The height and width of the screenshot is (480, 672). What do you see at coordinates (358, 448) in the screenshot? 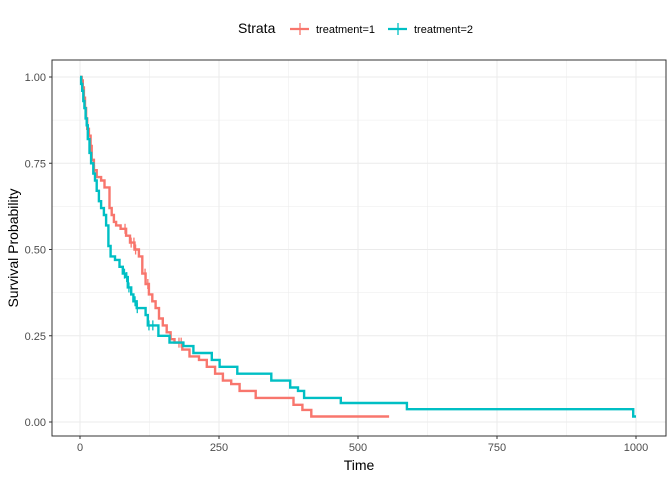
I see `x-tick-label: 500` at bounding box center [358, 448].